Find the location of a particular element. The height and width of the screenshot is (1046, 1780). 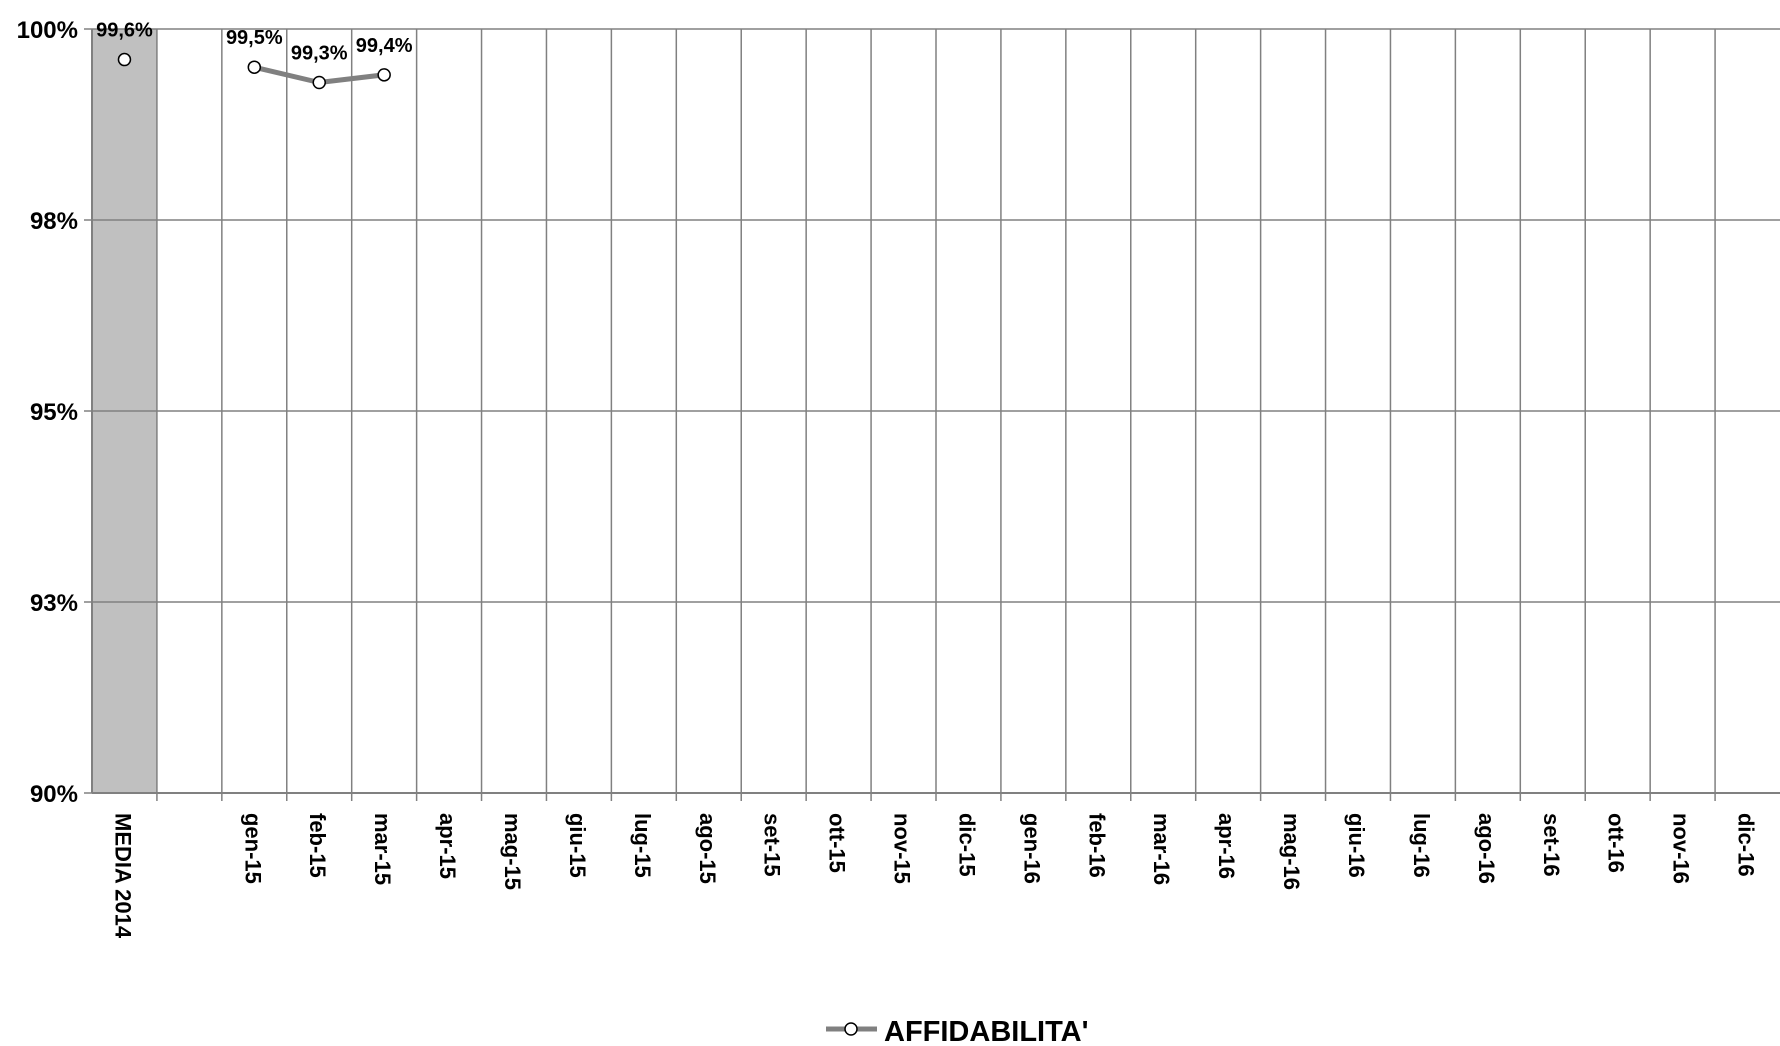

x-tick-label: apr-15 is located at coordinates (447, 846).